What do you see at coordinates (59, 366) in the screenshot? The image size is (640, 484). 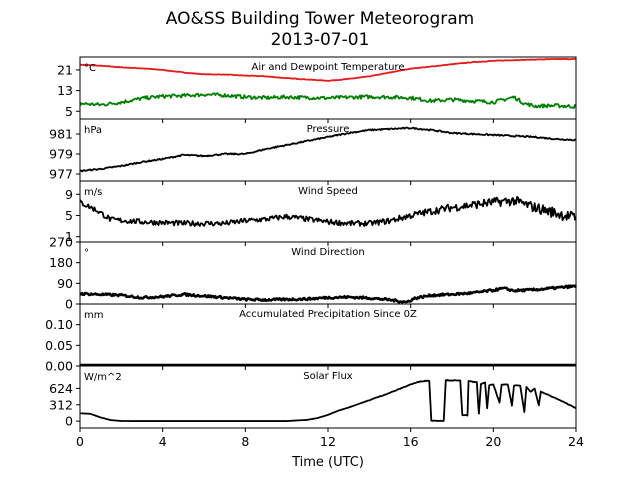 I see `y-tick-label: 0.00` at bounding box center [59, 366].